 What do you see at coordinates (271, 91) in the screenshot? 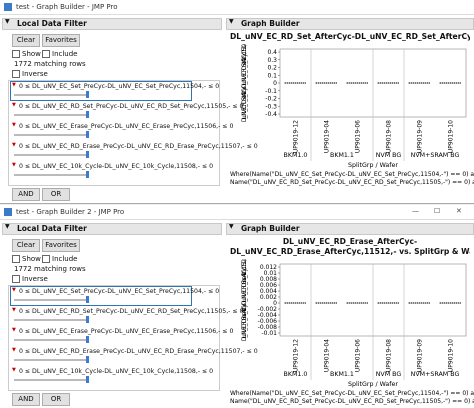
I see `y-tick-label: -0.1` at bounding box center [271, 91].